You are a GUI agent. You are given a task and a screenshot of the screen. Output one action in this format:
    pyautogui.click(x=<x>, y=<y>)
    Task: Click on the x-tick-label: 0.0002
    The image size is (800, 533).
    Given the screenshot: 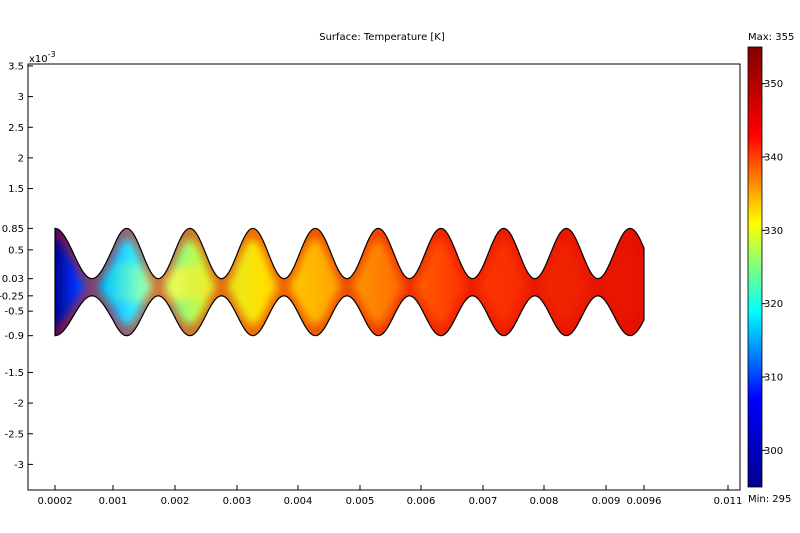 What is the action you would take?
    pyautogui.click(x=55, y=501)
    